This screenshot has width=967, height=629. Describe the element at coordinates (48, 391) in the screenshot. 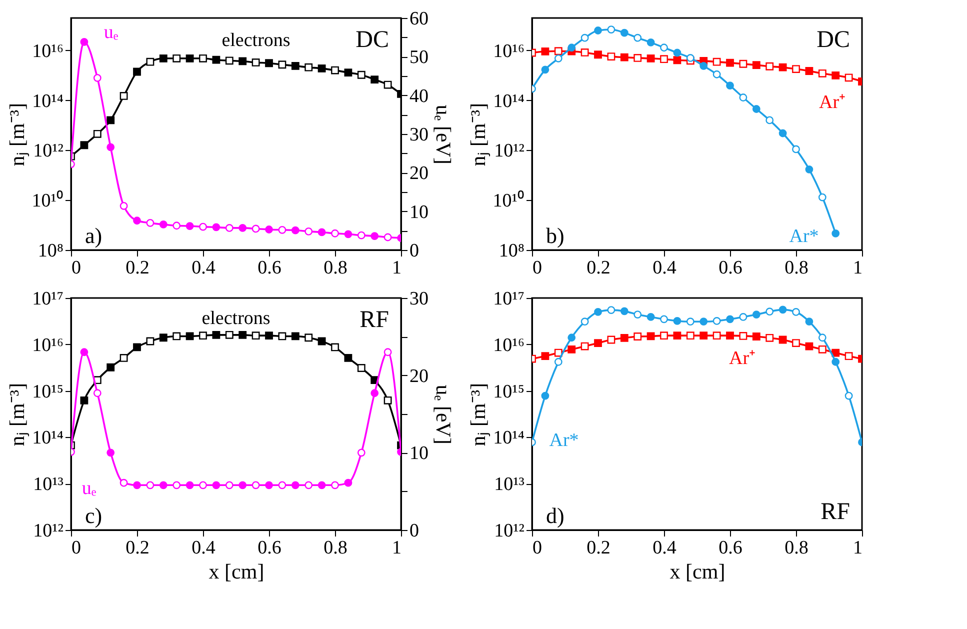

I see `y-tick-label: 10¹⁵` at that location.